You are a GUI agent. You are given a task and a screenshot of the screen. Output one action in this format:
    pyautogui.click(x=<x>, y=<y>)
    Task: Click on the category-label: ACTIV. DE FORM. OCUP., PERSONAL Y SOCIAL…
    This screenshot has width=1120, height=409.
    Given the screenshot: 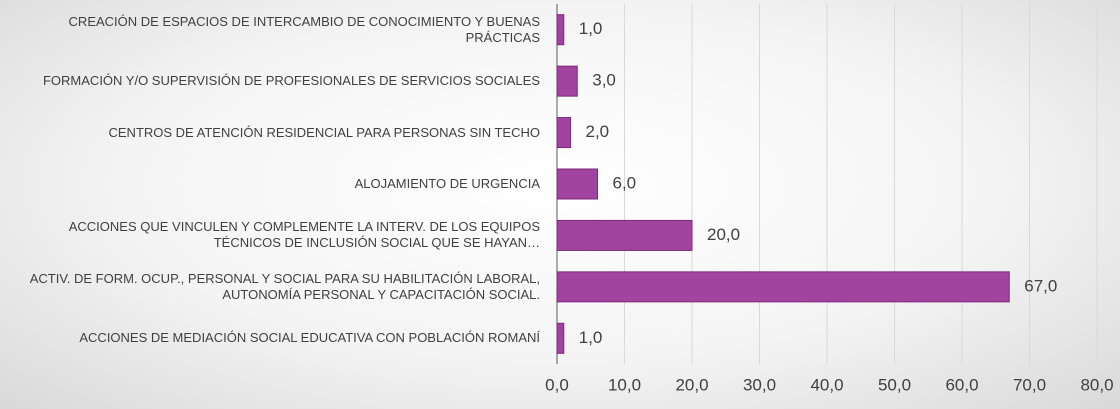 What is the action you would take?
    pyautogui.click(x=284, y=286)
    